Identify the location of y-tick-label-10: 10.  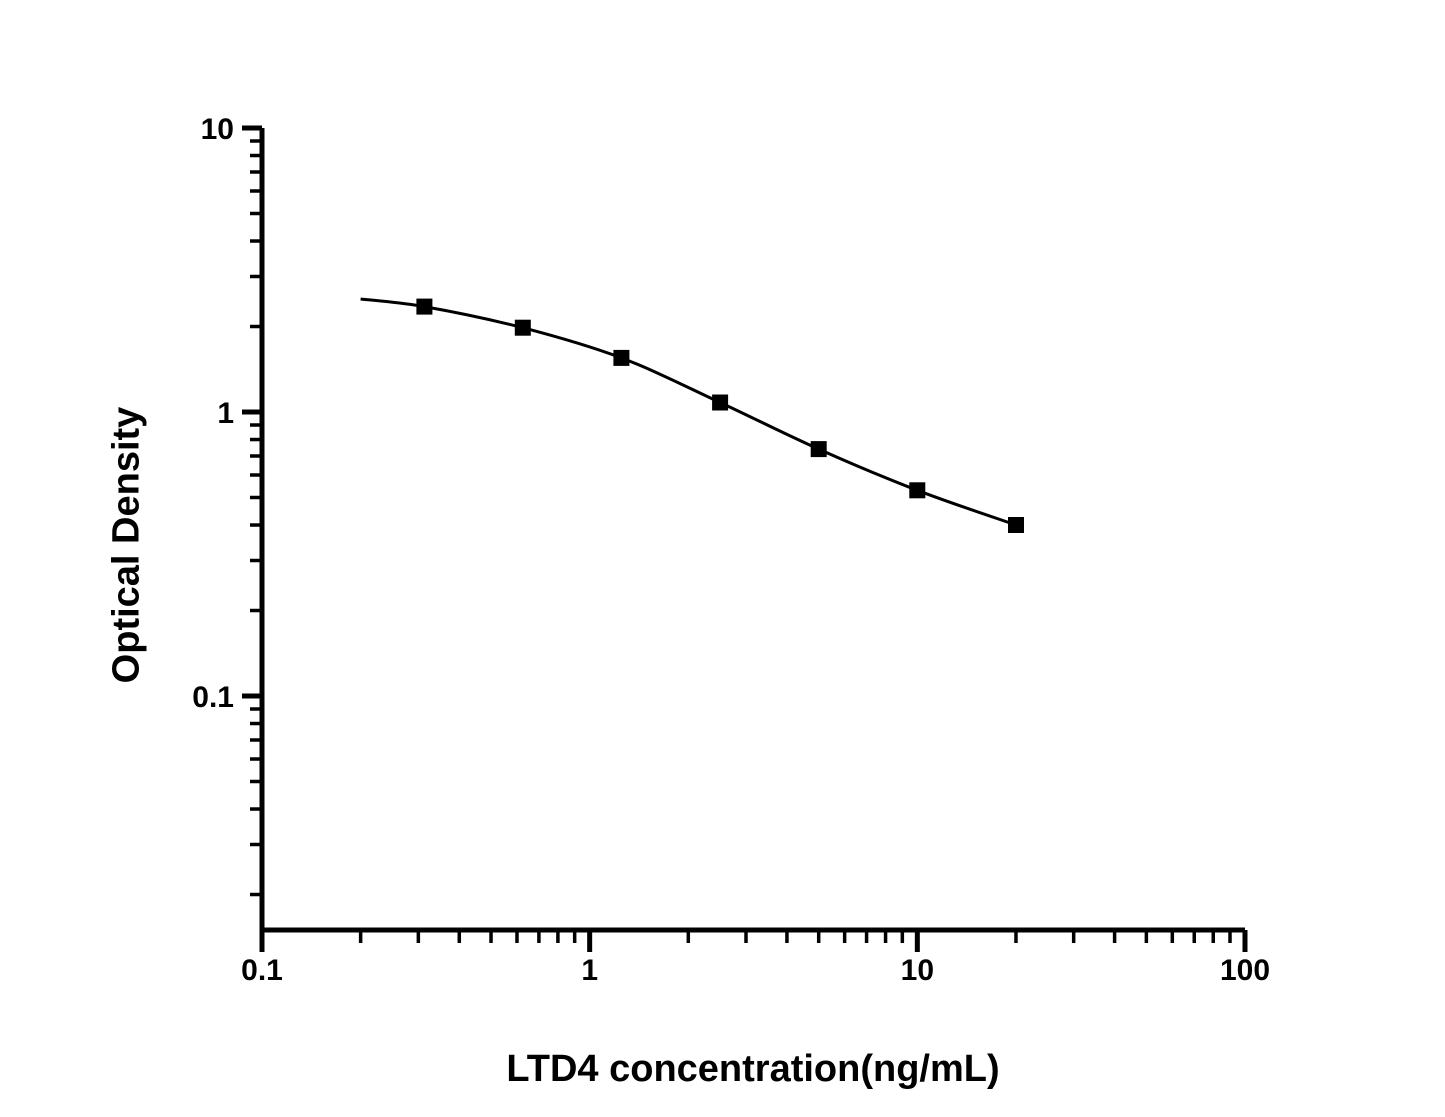
(217, 129).